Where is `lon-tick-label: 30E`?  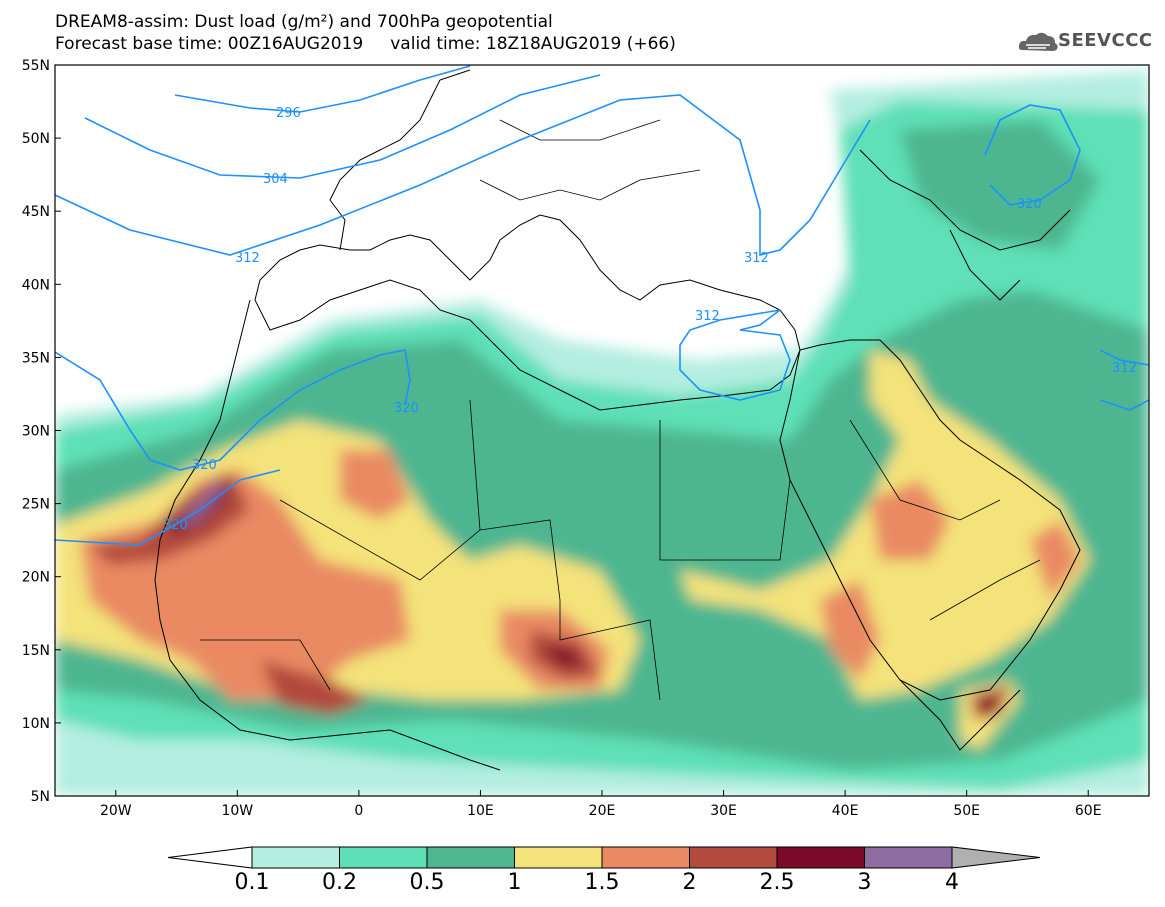
lon-tick-label: 30E is located at coordinates (723, 811).